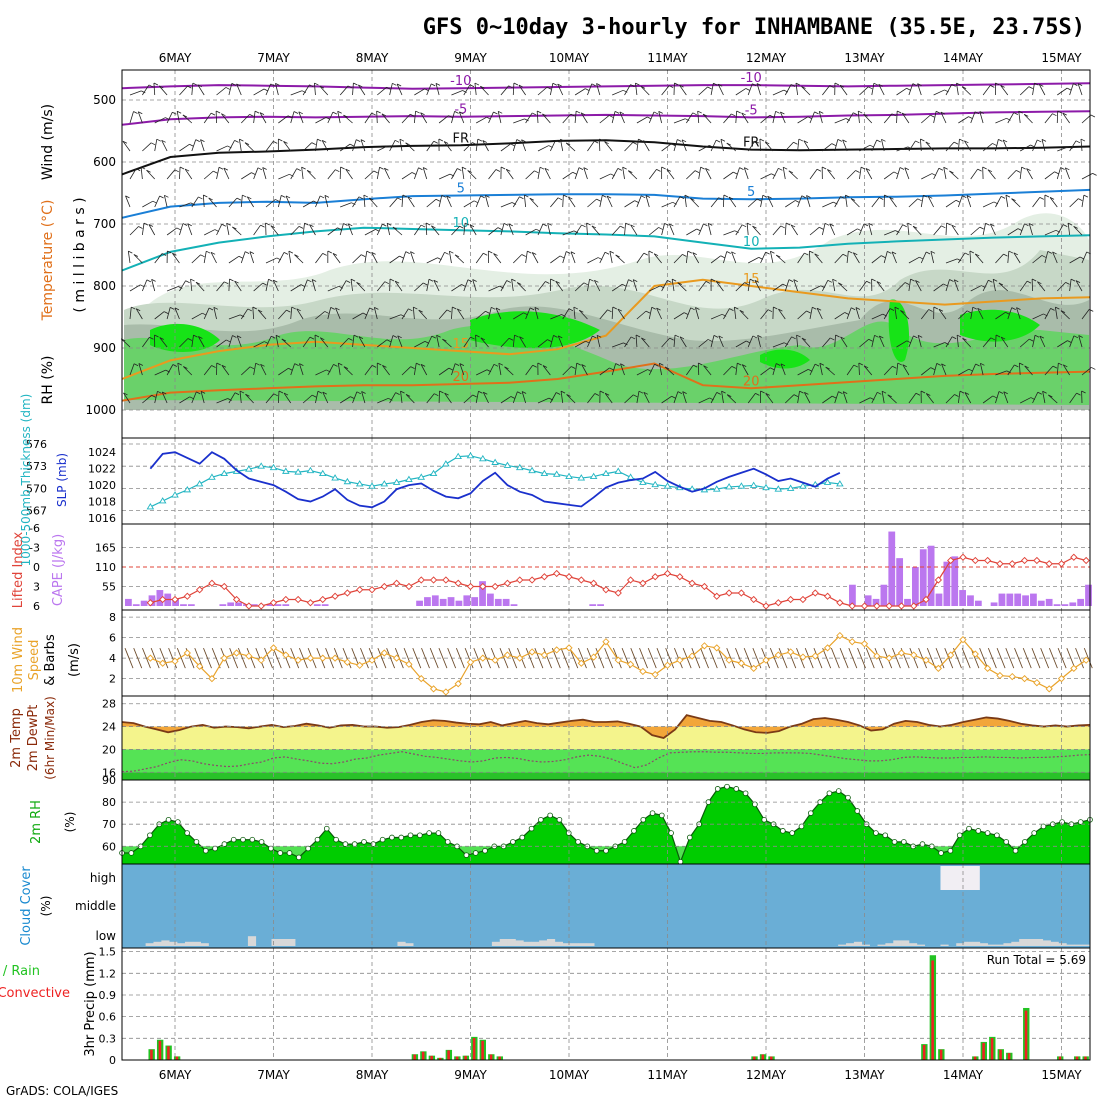 This screenshot has height=1100, width=1100. Describe the element at coordinates (461, 138) in the screenshot. I see `isotherm-label: FR` at that location.